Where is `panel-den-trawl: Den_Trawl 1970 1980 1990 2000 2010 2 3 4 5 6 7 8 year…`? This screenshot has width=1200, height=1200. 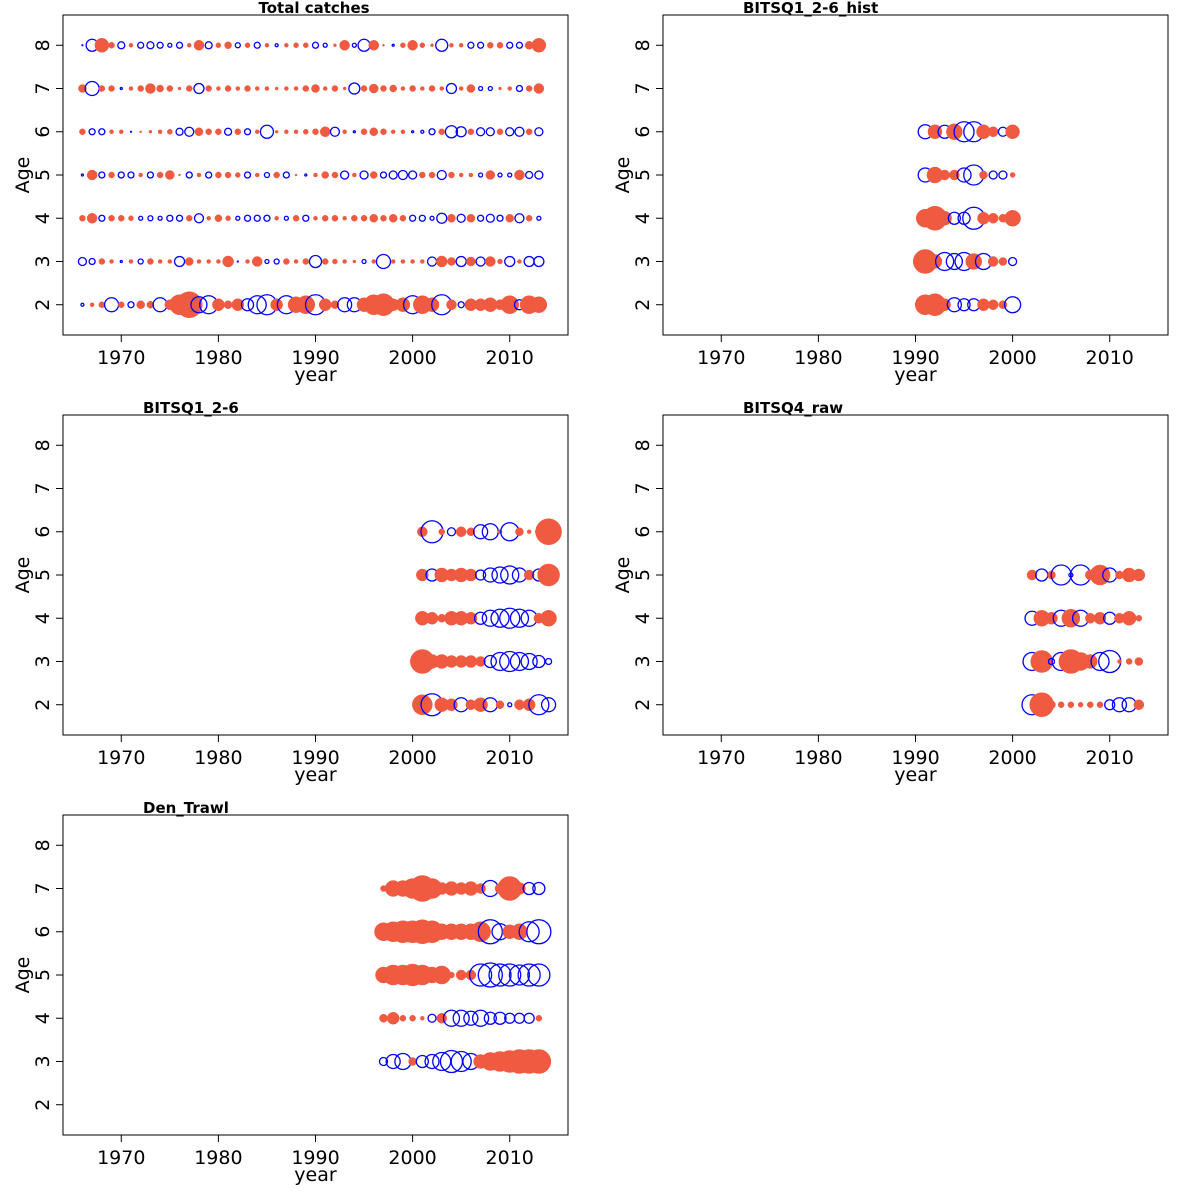 panel-den-trawl: Den_Trawl 1970 1980 1990 2000 2010 2 3 4 5 6 7 8 year… is located at coordinates (290, 992).